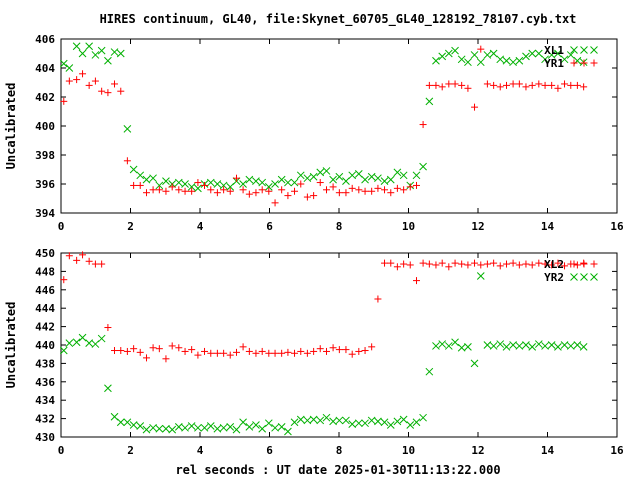 Image resolution: width=640 pixels, height=480 pixels. I want to click on bottom-x-tick-label: 0, so click(61, 450).